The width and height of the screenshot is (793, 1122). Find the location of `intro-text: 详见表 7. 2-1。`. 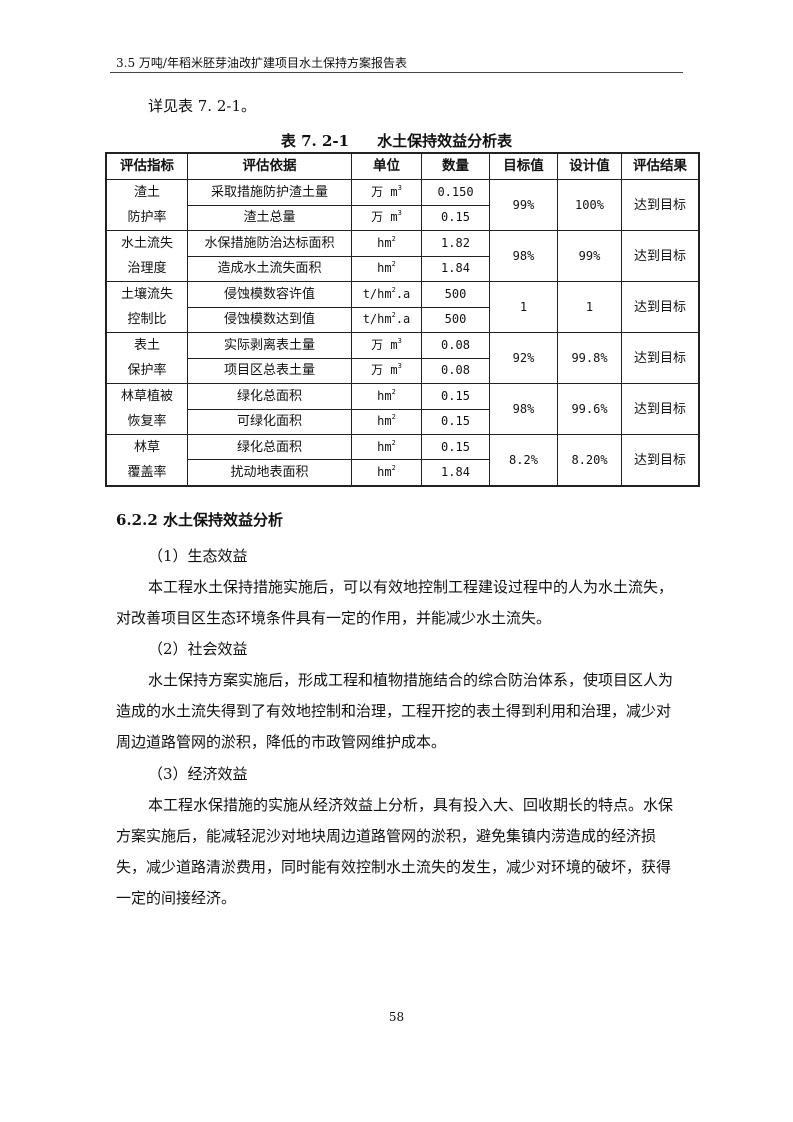

intro-text: 详见表 7. 2-1。 is located at coordinates (202, 106).